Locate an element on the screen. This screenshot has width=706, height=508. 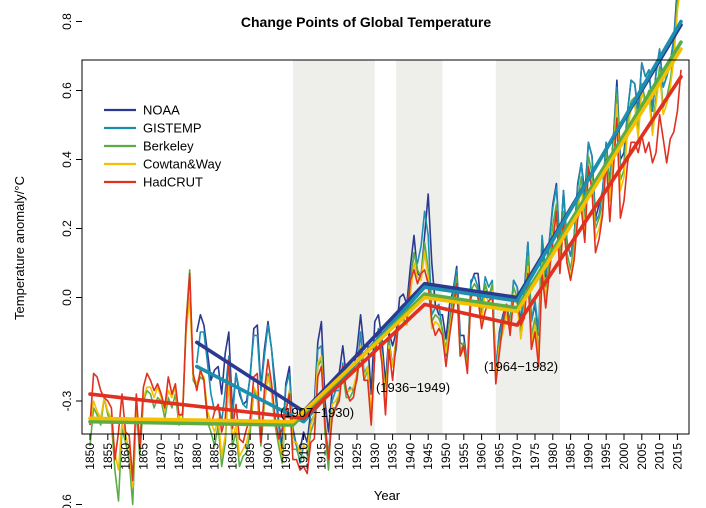
x-tick-label: 1920 is located at coordinates (339, 456).